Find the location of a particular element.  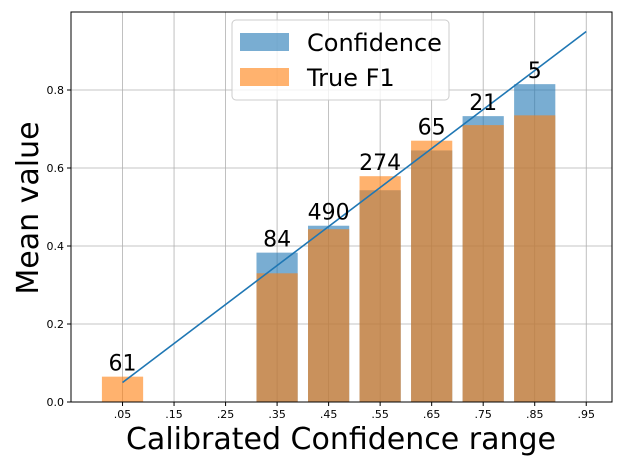

count-label: 21 is located at coordinates (483, 103).